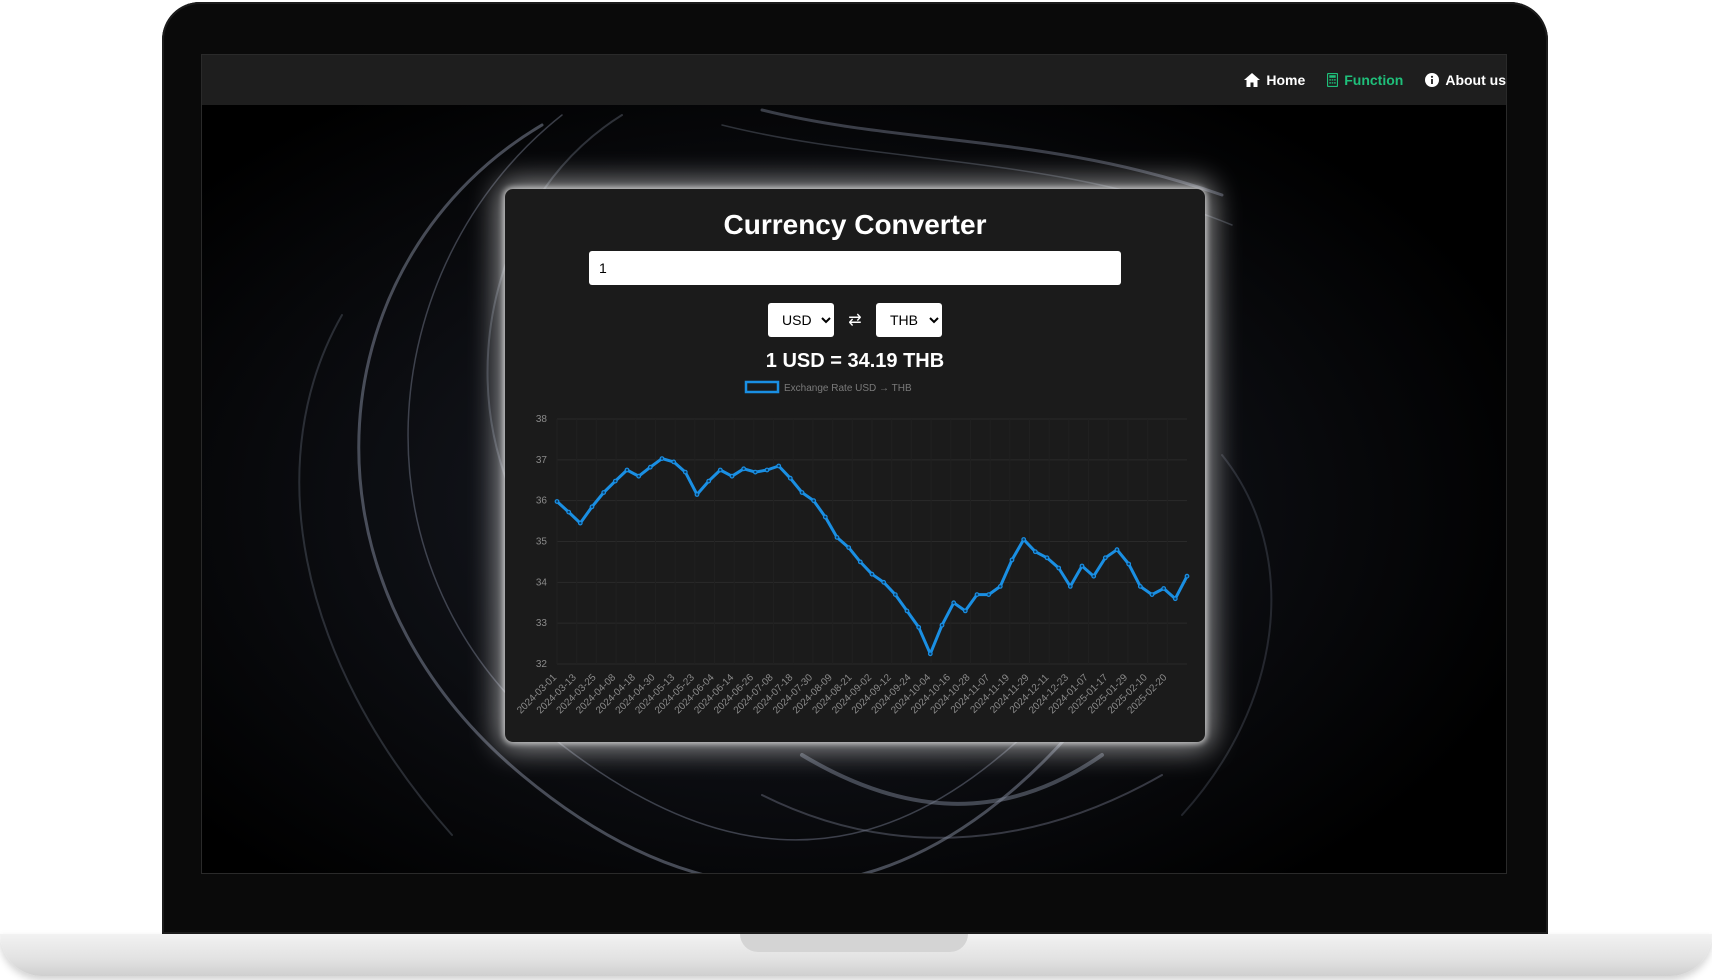 This screenshot has width=1712, height=980. What do you see at coordinates (854, 943) in the screenshot?
I see `laptop-hinge` at bounding box center [854, 943].